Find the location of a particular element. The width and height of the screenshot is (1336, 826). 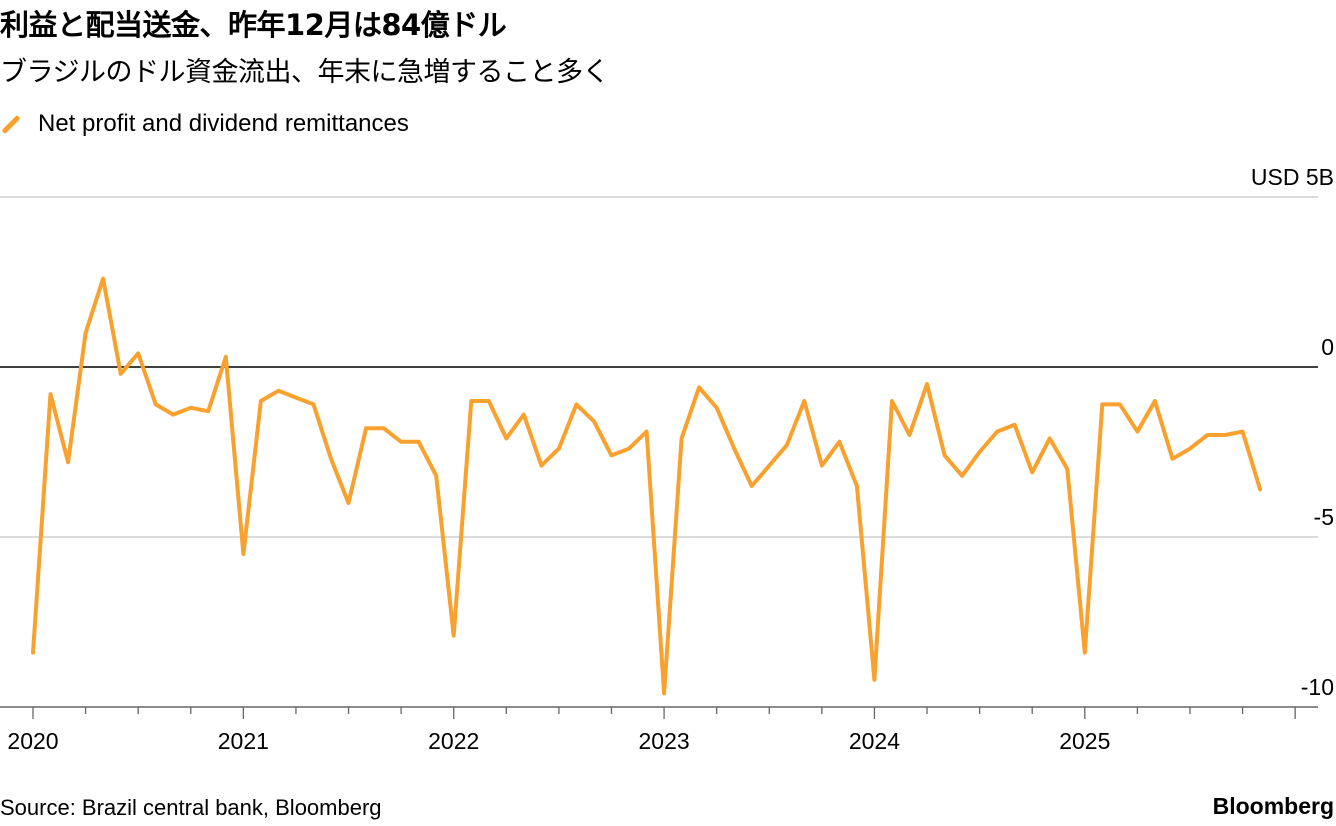

x-tick-label: 2021 is located at coordinates (243, 741).